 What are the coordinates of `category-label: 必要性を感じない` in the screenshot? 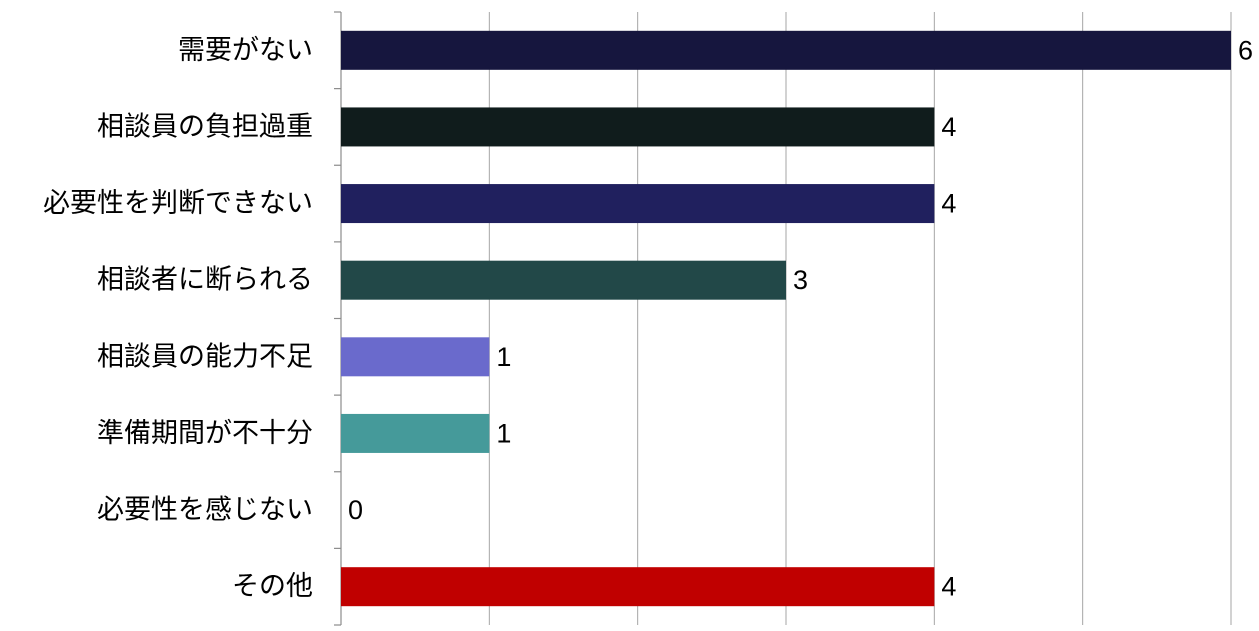 It's located at (205, 510).